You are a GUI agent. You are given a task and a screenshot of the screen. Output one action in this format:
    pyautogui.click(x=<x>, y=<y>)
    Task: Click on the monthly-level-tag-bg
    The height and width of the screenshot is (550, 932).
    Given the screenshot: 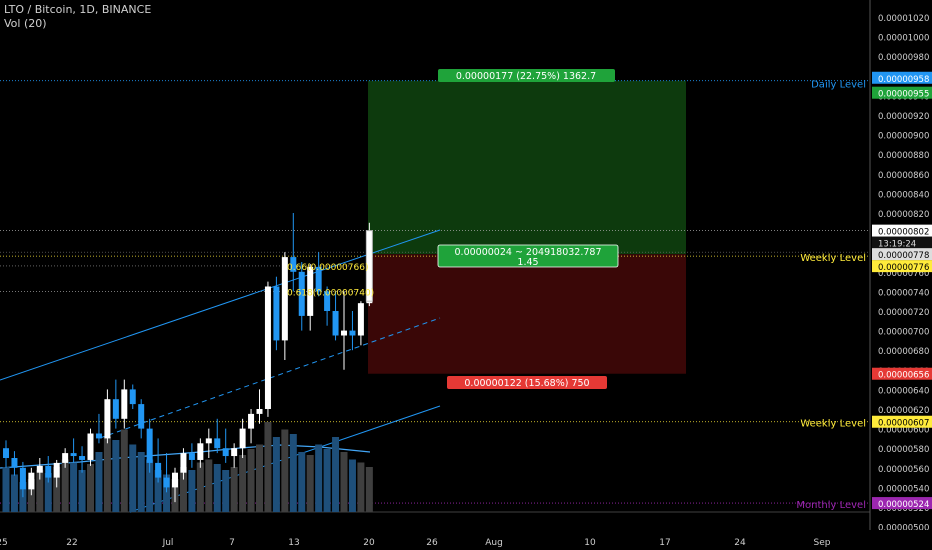 What is the action you would take?
    pyautogui.click(x=902, y=503)
    